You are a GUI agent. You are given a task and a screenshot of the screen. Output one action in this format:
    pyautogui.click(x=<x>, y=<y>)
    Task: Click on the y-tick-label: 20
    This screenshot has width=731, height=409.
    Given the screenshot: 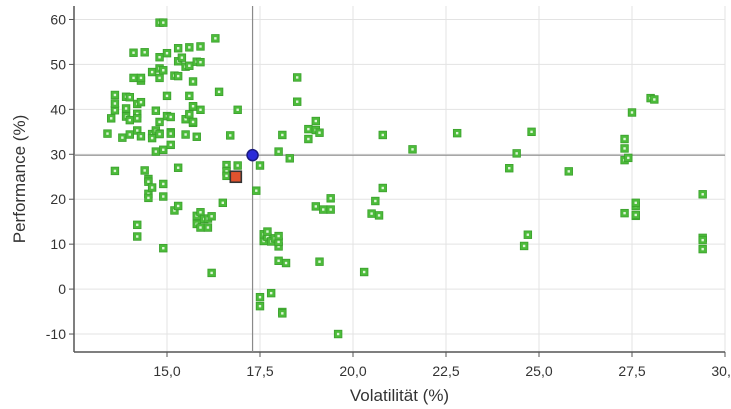 What is the action you would take?
    pyautogui.click(x=58, y=199)
    